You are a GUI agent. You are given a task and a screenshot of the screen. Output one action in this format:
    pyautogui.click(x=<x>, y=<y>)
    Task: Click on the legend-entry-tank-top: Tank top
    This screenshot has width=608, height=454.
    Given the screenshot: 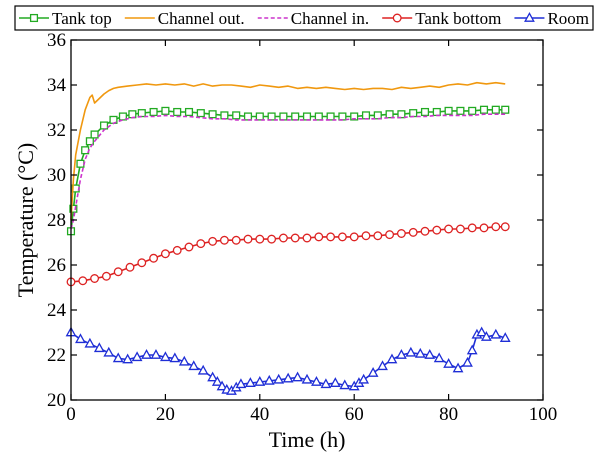 What is the action you would take?
    pyautogui.click(x=65, y=18)
    